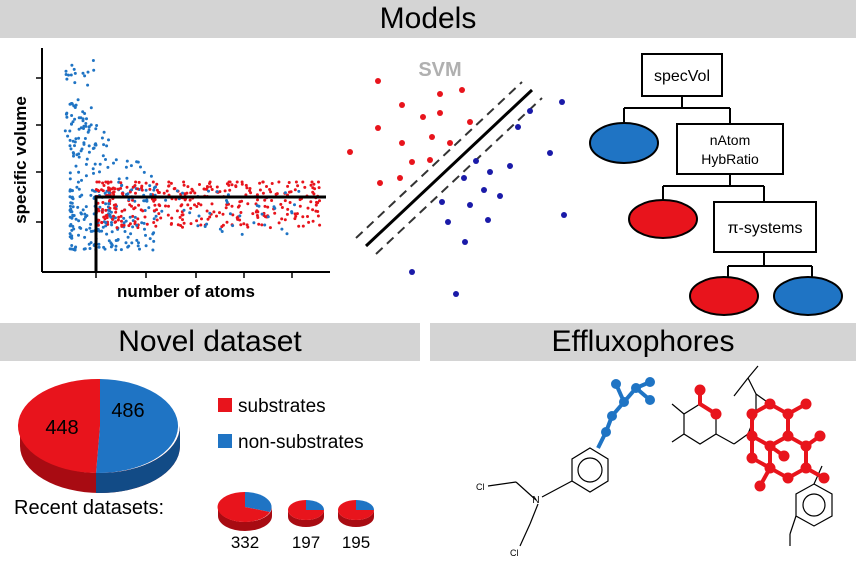 This screenshot has width=856, height=562. What do you see at coordinates (410, 132) in the screenshot?
I see `svm-red-points` at bounding box center [410, 132].